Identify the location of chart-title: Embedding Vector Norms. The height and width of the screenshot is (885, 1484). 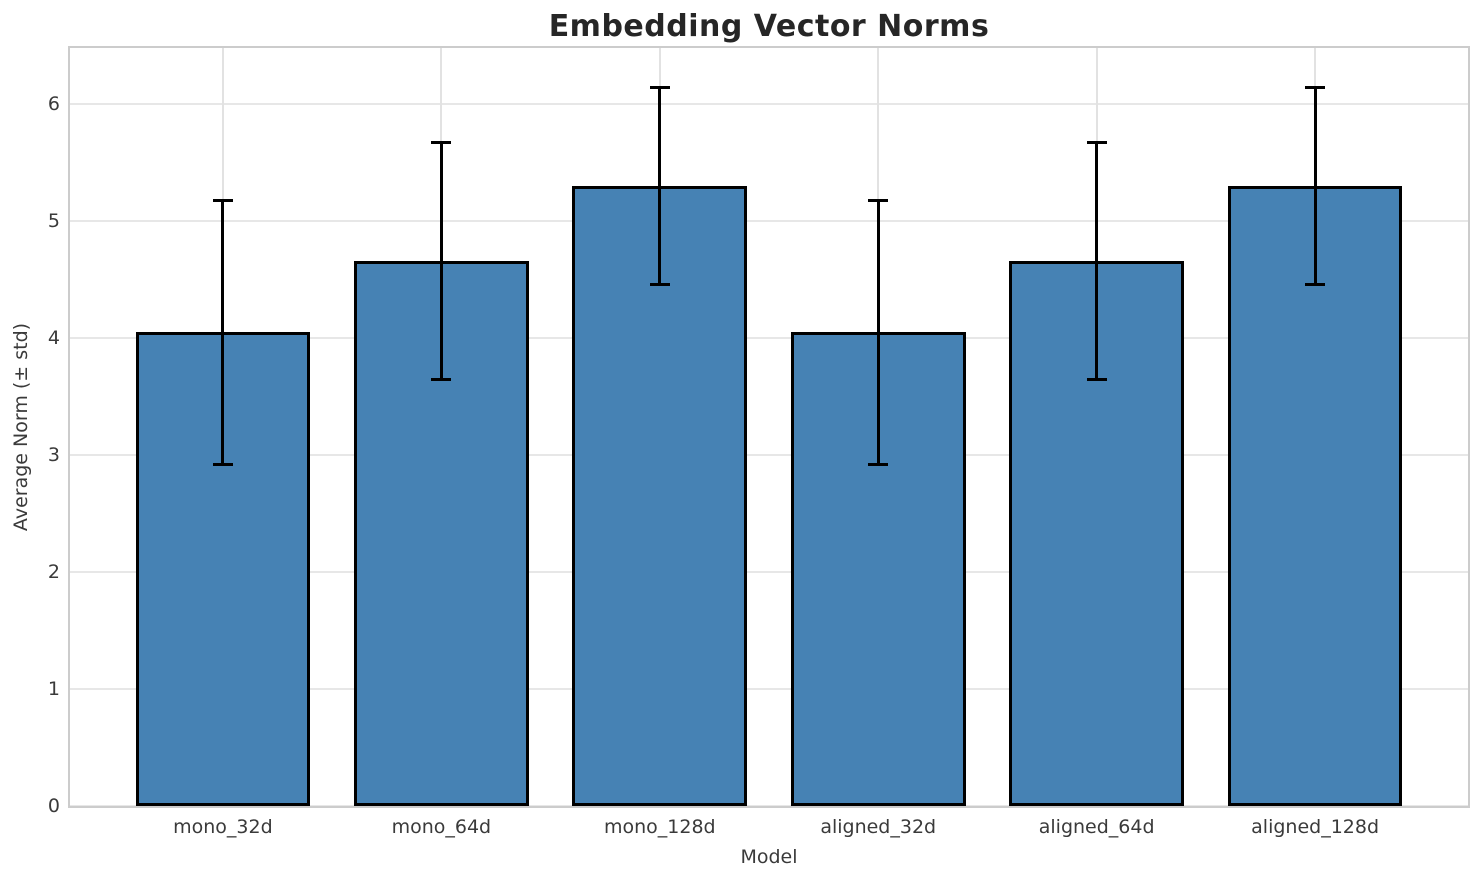
(769, 26).